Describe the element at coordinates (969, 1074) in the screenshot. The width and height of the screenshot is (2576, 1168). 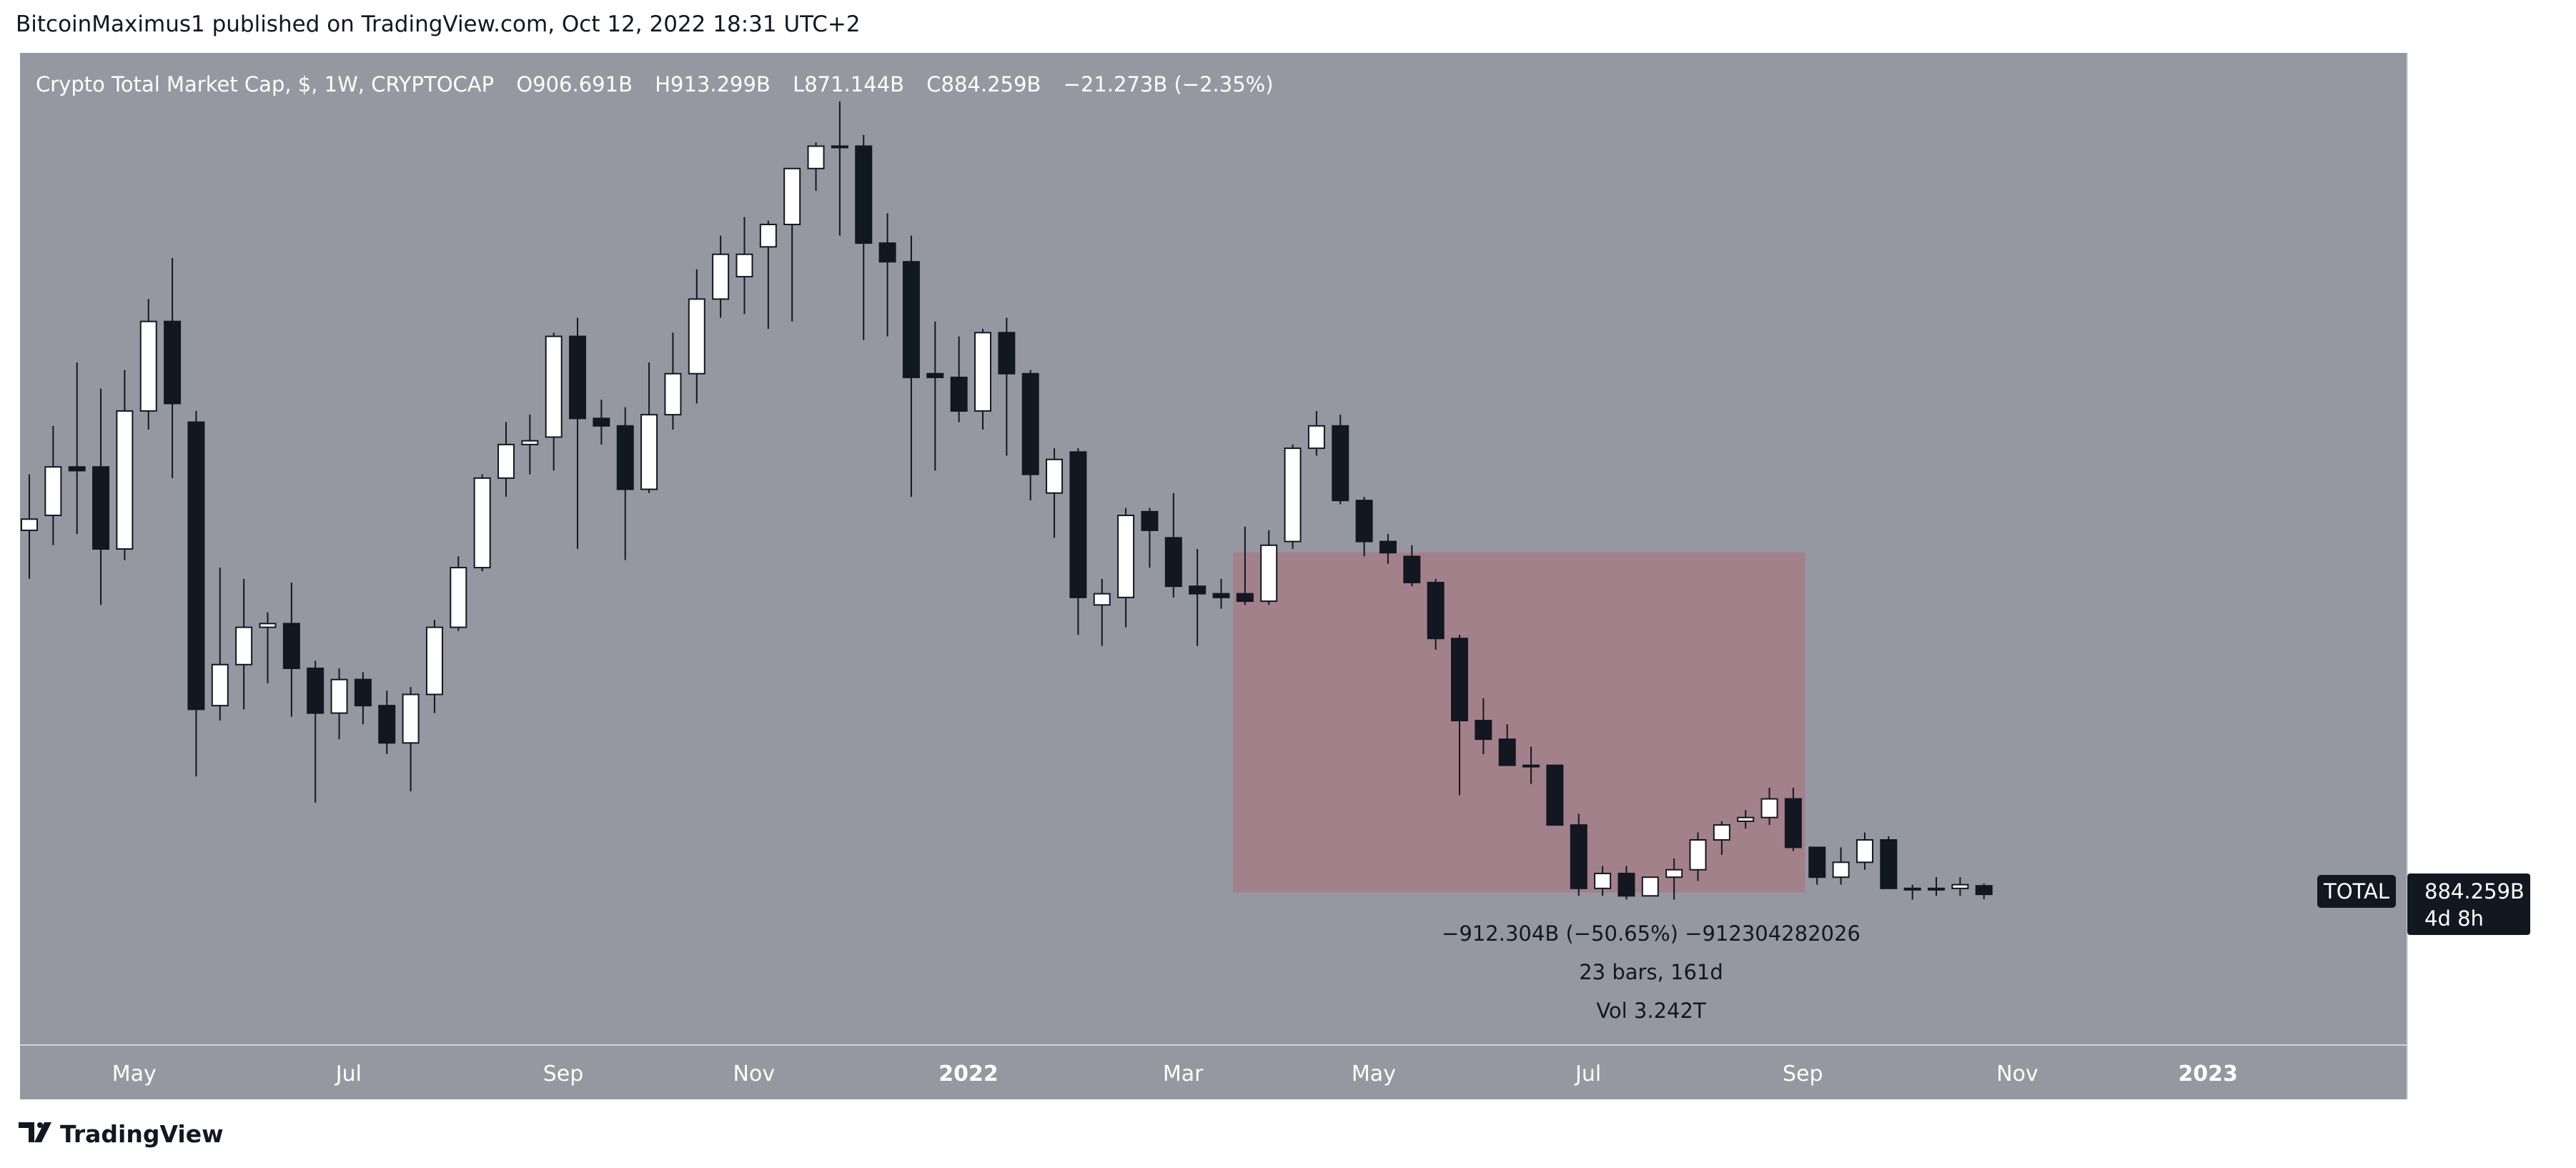
I see `time-tick-label: 2022` at that location.